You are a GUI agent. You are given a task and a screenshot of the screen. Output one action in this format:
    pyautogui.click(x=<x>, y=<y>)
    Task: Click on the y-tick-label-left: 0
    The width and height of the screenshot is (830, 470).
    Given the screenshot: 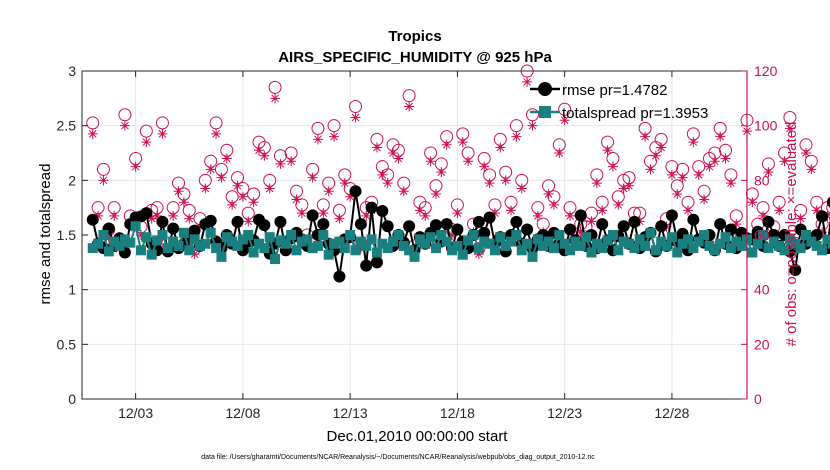 What is the action you would take?
    pyautogui.click(x=72, y=399)
    